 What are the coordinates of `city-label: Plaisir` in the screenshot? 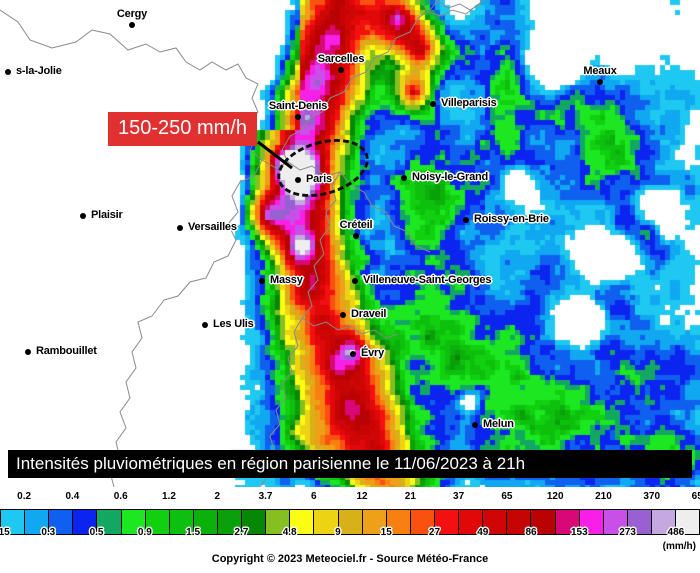 It's located at (107, 215).